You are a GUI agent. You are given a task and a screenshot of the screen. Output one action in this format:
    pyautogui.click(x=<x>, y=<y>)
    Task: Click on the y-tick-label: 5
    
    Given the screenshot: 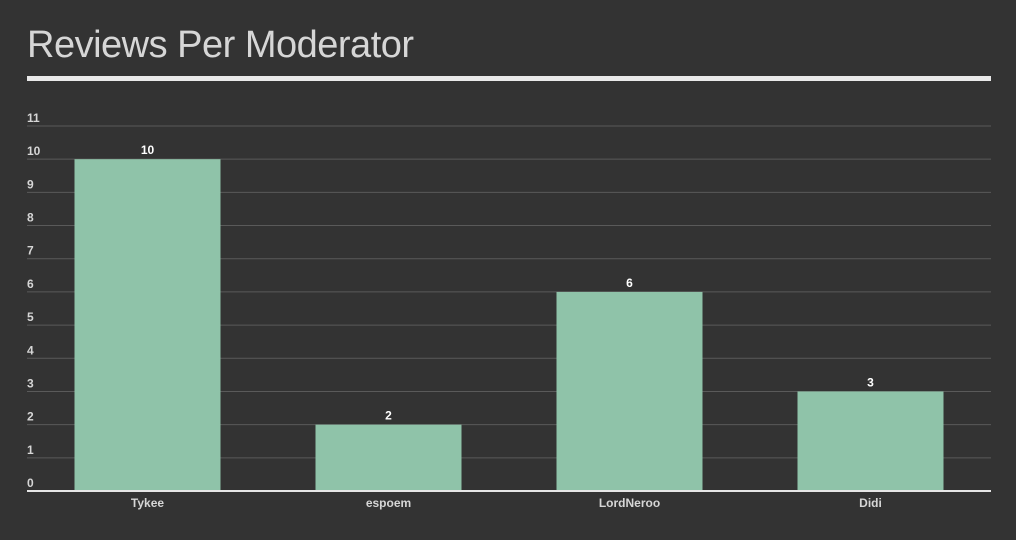 What is the action you would take?
    pyautogui.click(x=30, y=317)
    